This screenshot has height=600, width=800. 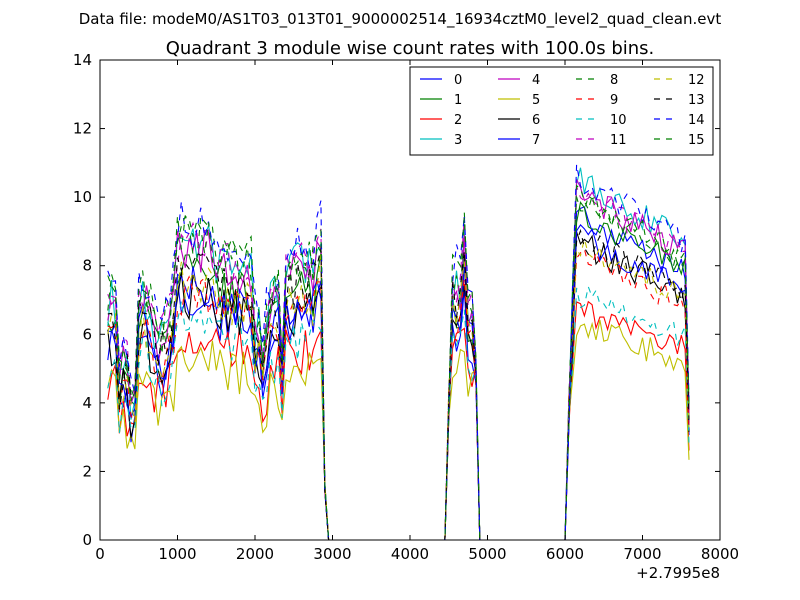 I want to click on x-tick-label: 7000, so click(x=642, y=554).